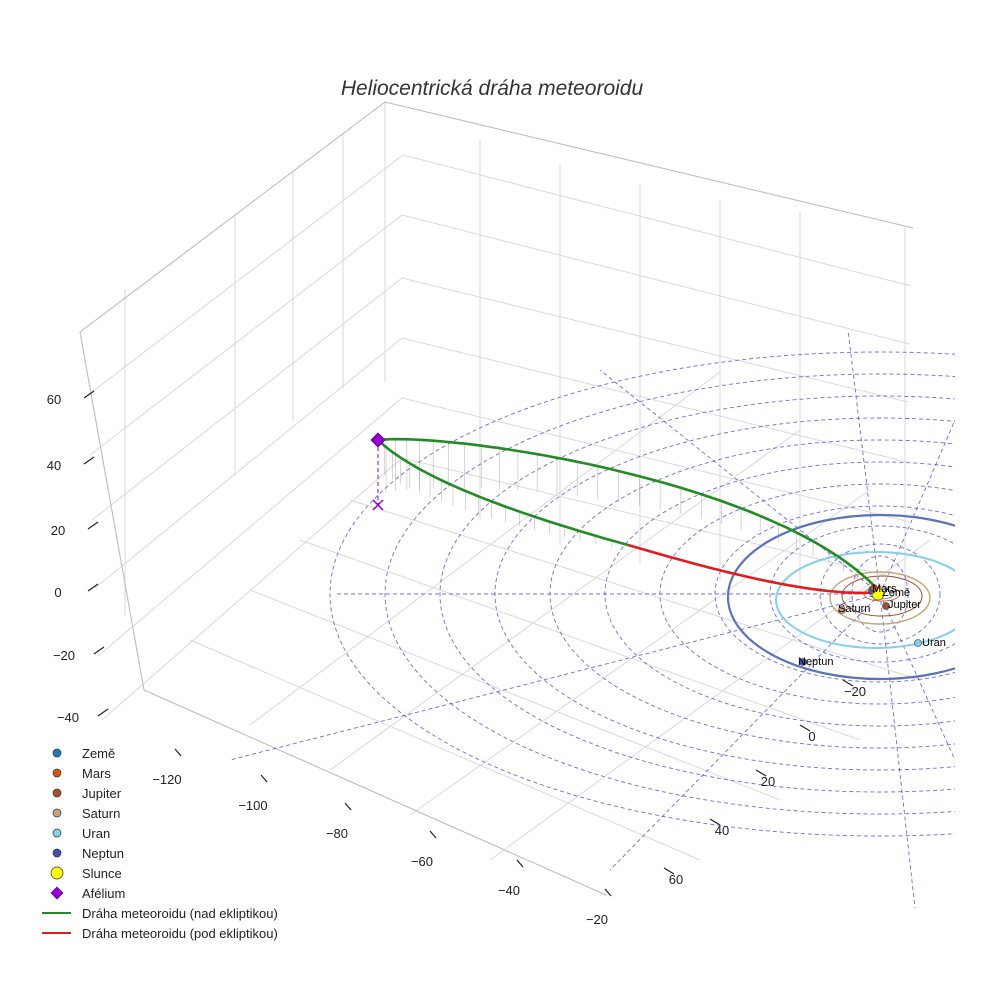 Image resolution: width=984 pixels, height=984 pixels. Describe the element at coordinates (103, 893) in the screenshot. I see `legend-label: Afélium` at that location.